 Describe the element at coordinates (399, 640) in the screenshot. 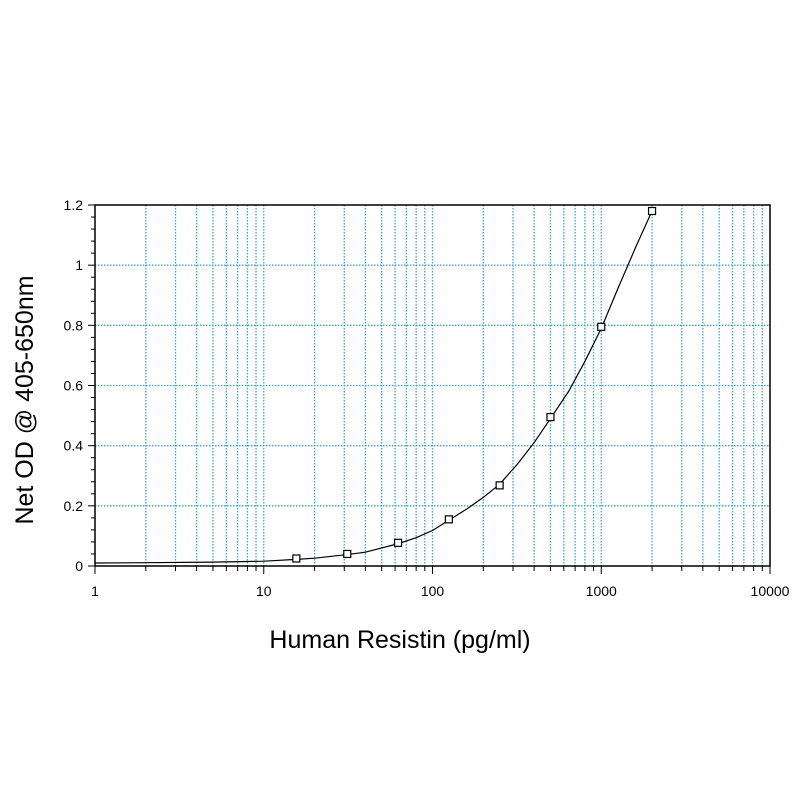

I see `x-axis-title: Human Resistin (pg/ml)` at that location.